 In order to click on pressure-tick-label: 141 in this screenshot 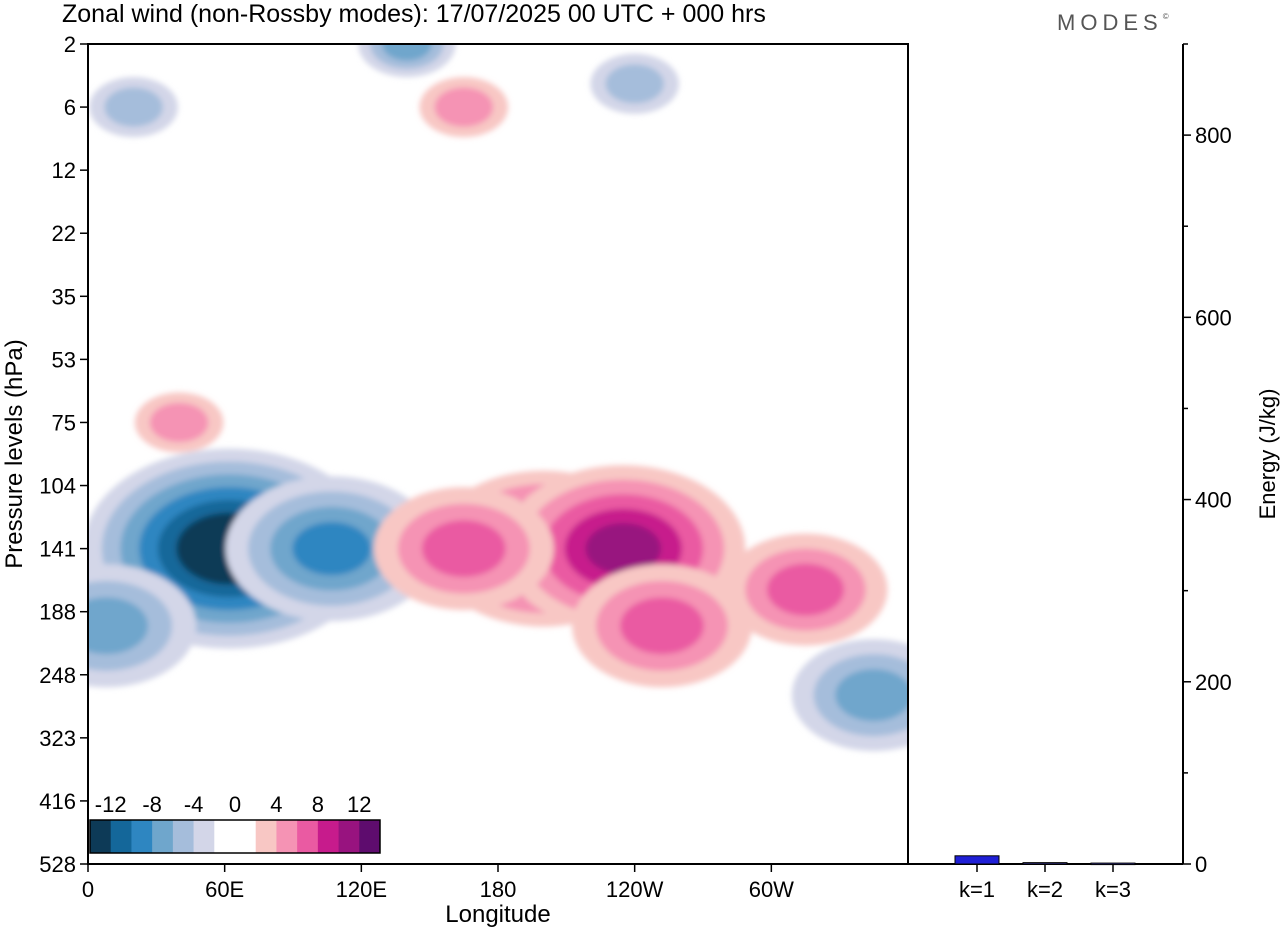, I will do `click(57, 549)`.